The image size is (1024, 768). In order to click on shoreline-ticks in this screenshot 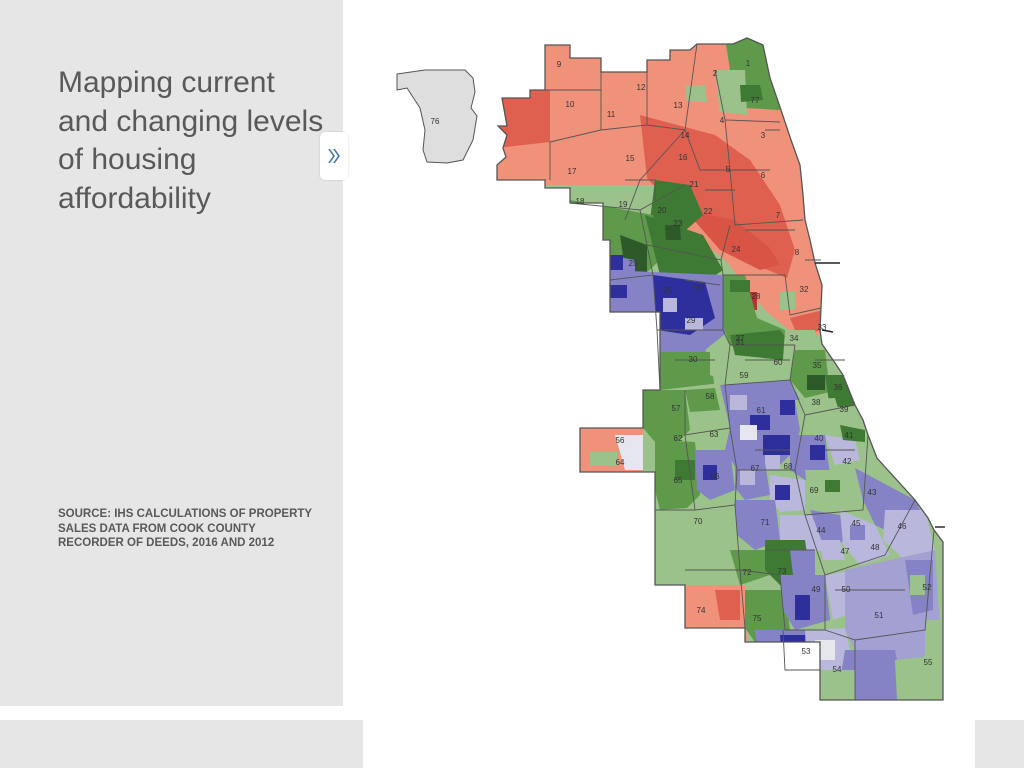, I will do `click(880, 395)`.